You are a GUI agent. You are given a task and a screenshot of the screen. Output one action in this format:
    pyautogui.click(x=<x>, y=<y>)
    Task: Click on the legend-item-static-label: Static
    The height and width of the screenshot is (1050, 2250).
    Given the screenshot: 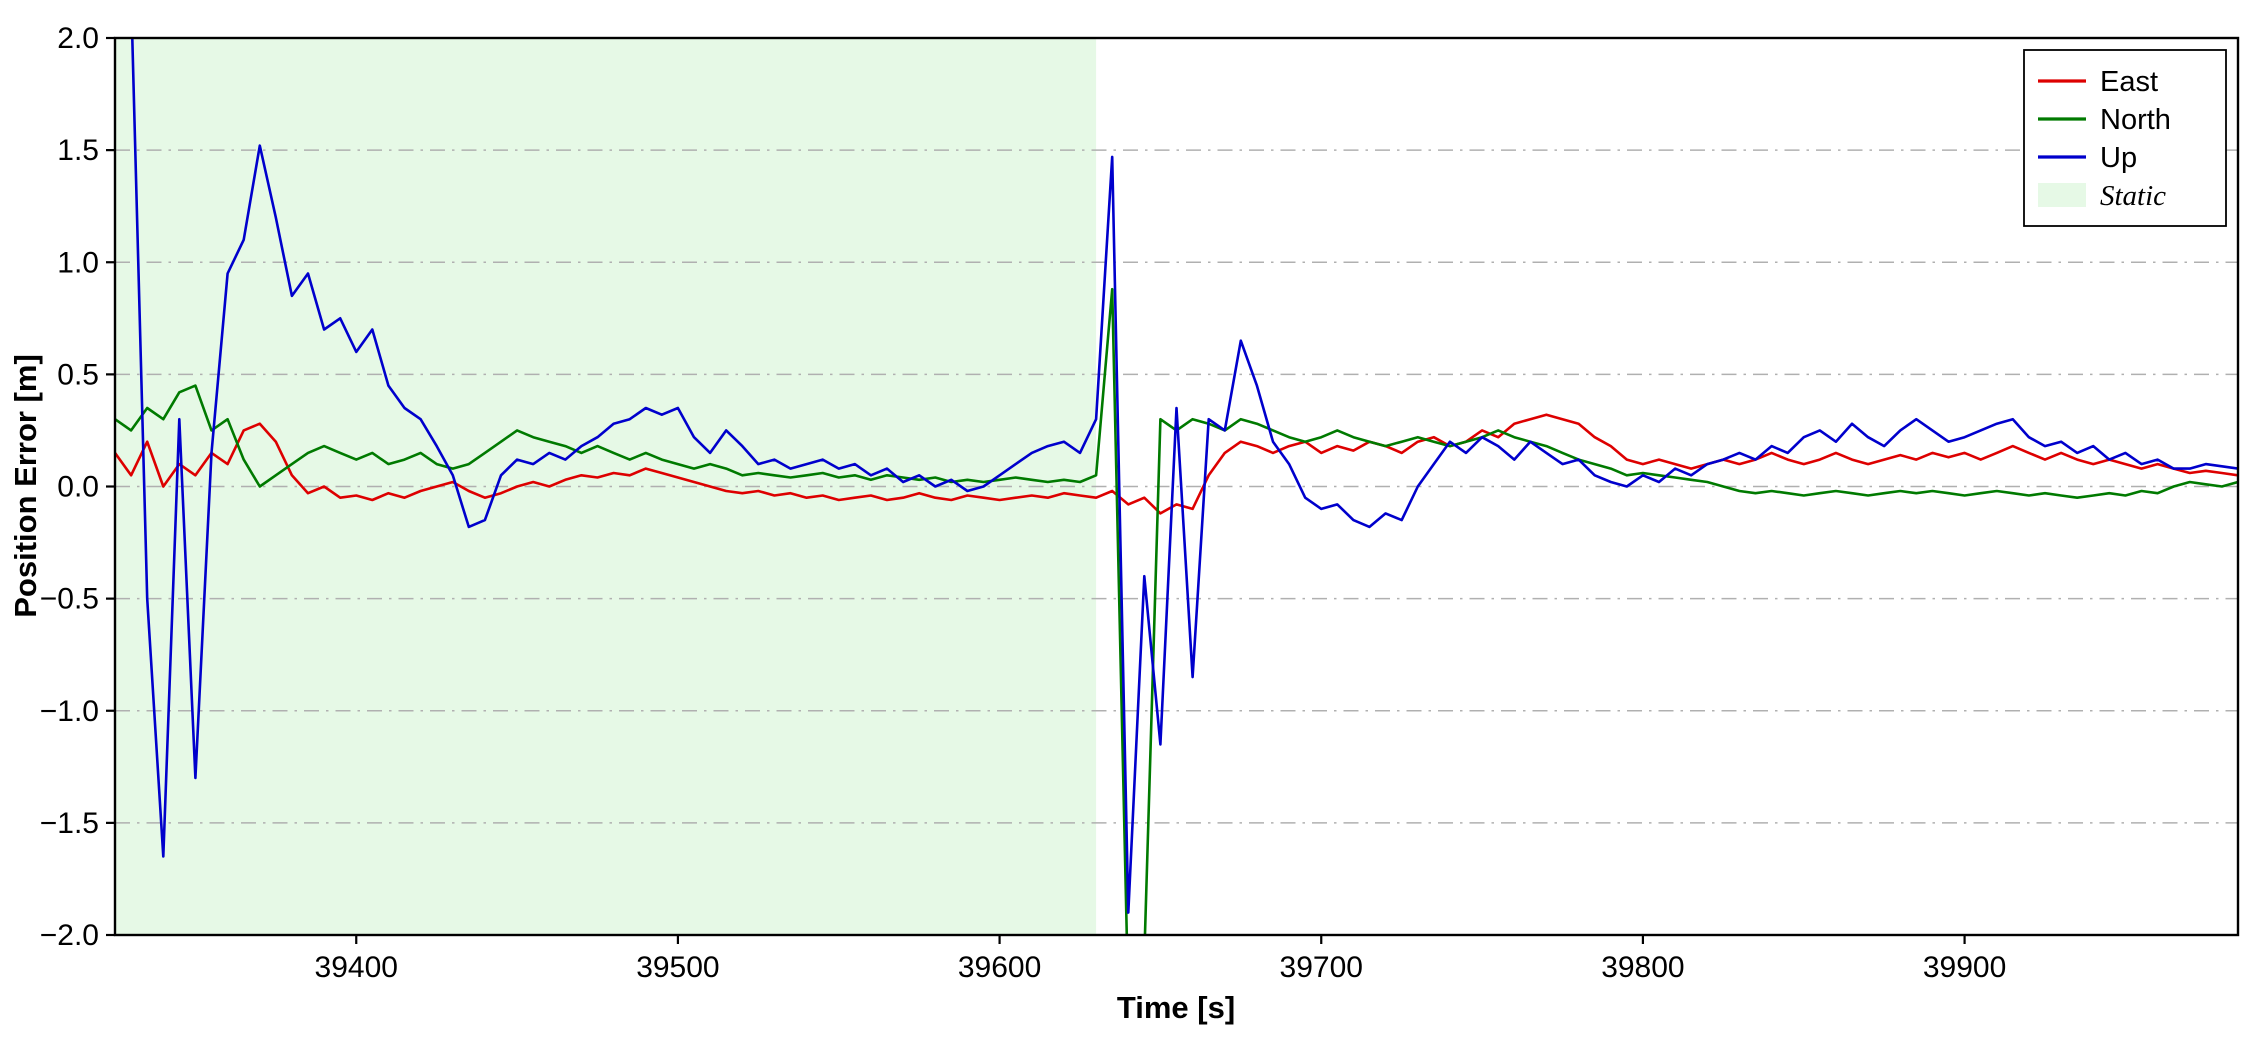 What is the action you would take?
    pyautogui.click(x=2133, y=196)
    